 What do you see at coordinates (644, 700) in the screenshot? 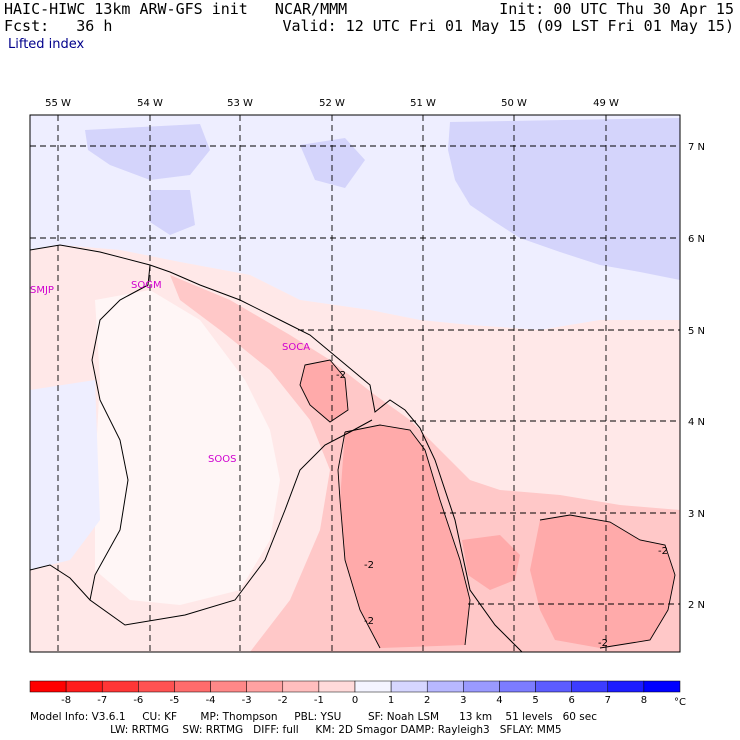
I see `colorbar-tick-label: 8` at bounding box center [644, 700].